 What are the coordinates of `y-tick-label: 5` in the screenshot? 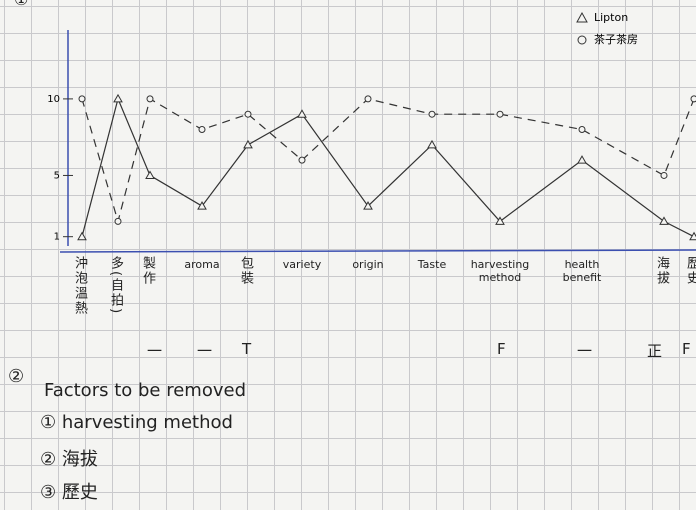 It's located at (57, 175).